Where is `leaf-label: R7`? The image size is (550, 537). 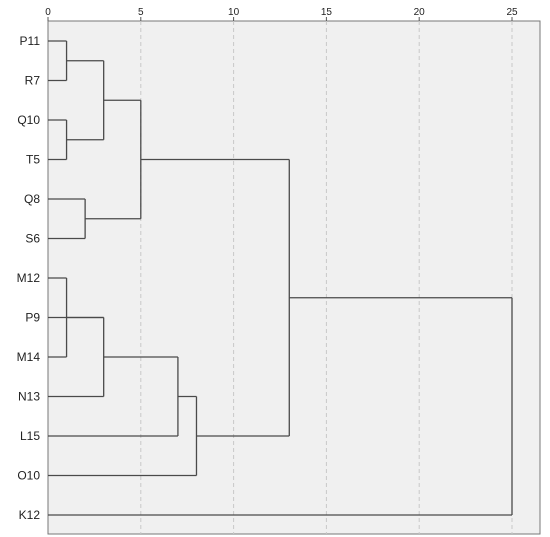 leaf-label: R7 is located at coordinates (33, 81).